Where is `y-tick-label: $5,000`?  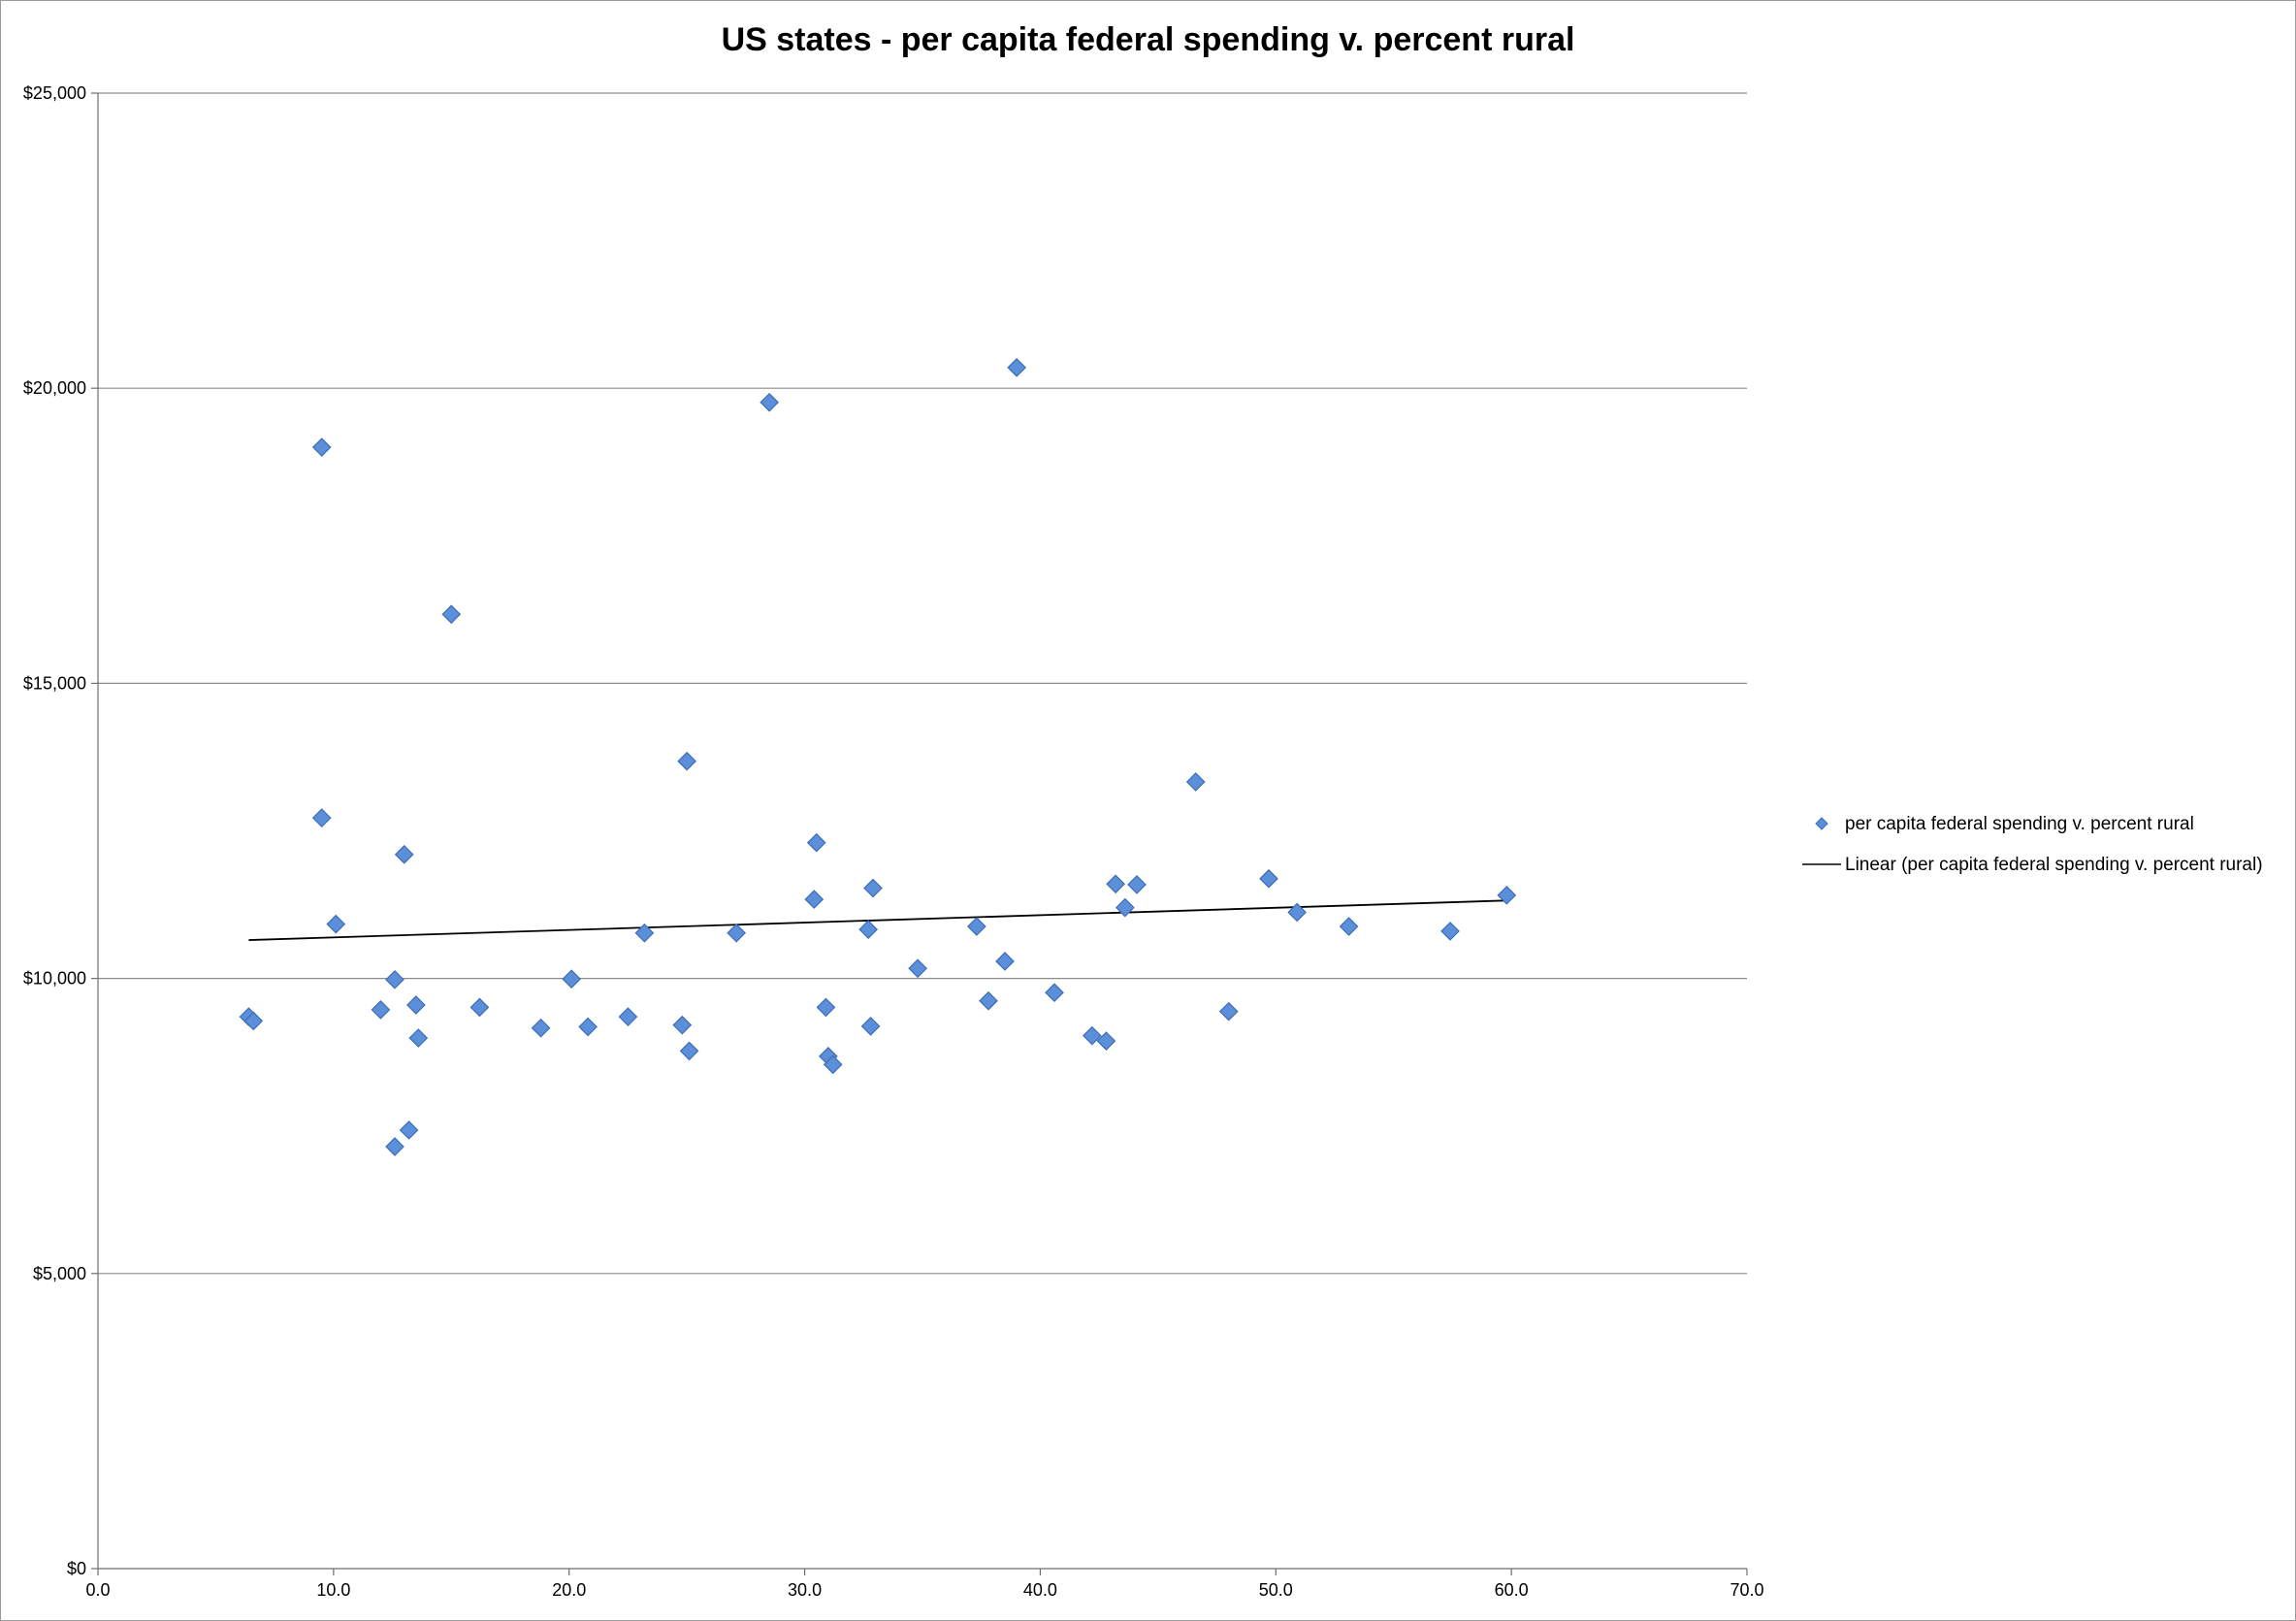
y-tick-label: $5,000 is located at coordinates (60, 1274).